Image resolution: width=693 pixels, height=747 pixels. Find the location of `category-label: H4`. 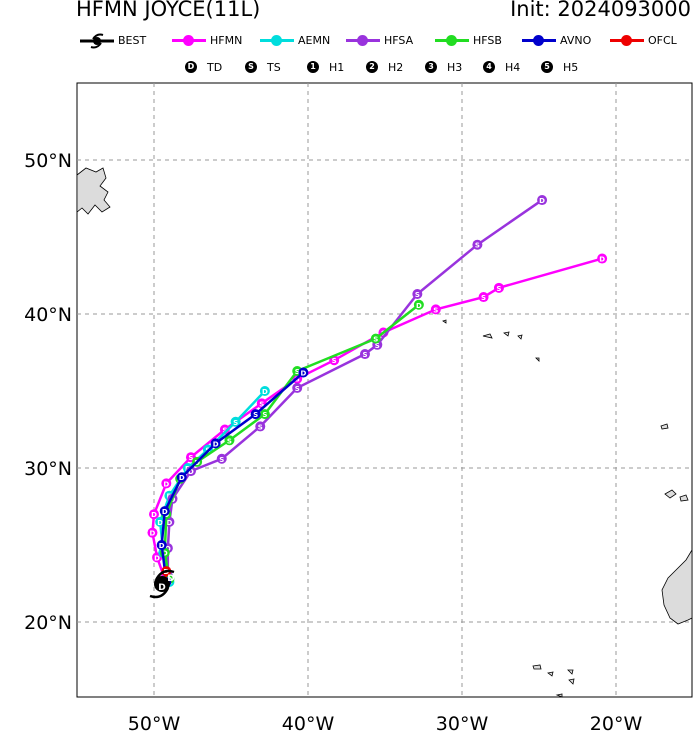

category-label: H4 is located at coordinates (513, 67).